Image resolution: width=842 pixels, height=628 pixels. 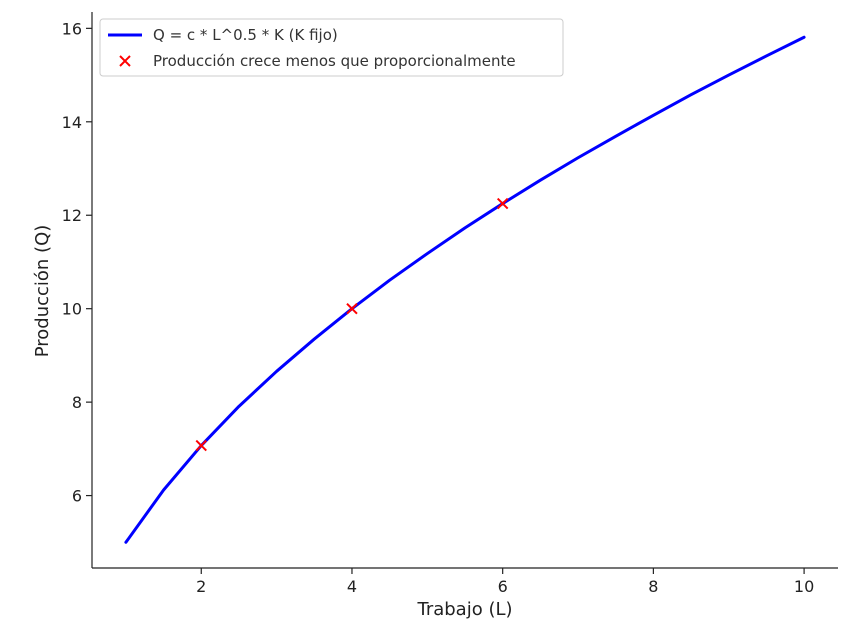 What do you see at coordinates (125, 61) in the screenshot?
I see `legend-x-marker-swatch` at bounding box center [125, 61].